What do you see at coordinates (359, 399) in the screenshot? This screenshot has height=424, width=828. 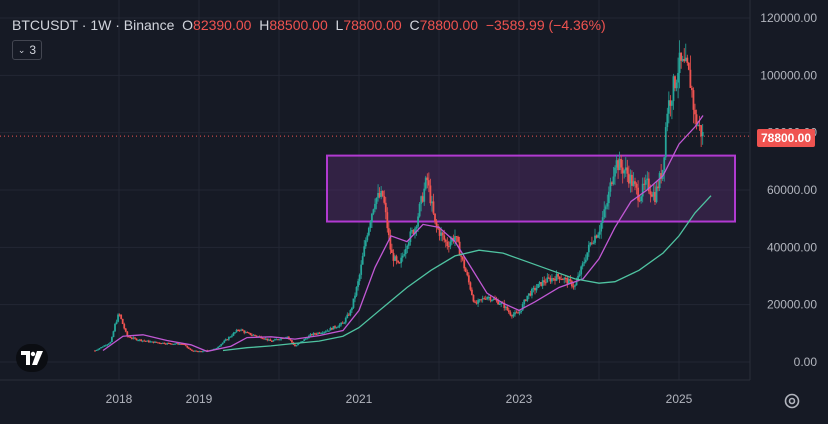 I see `x-tick-label: 2021` at bounding box center [359, 399].